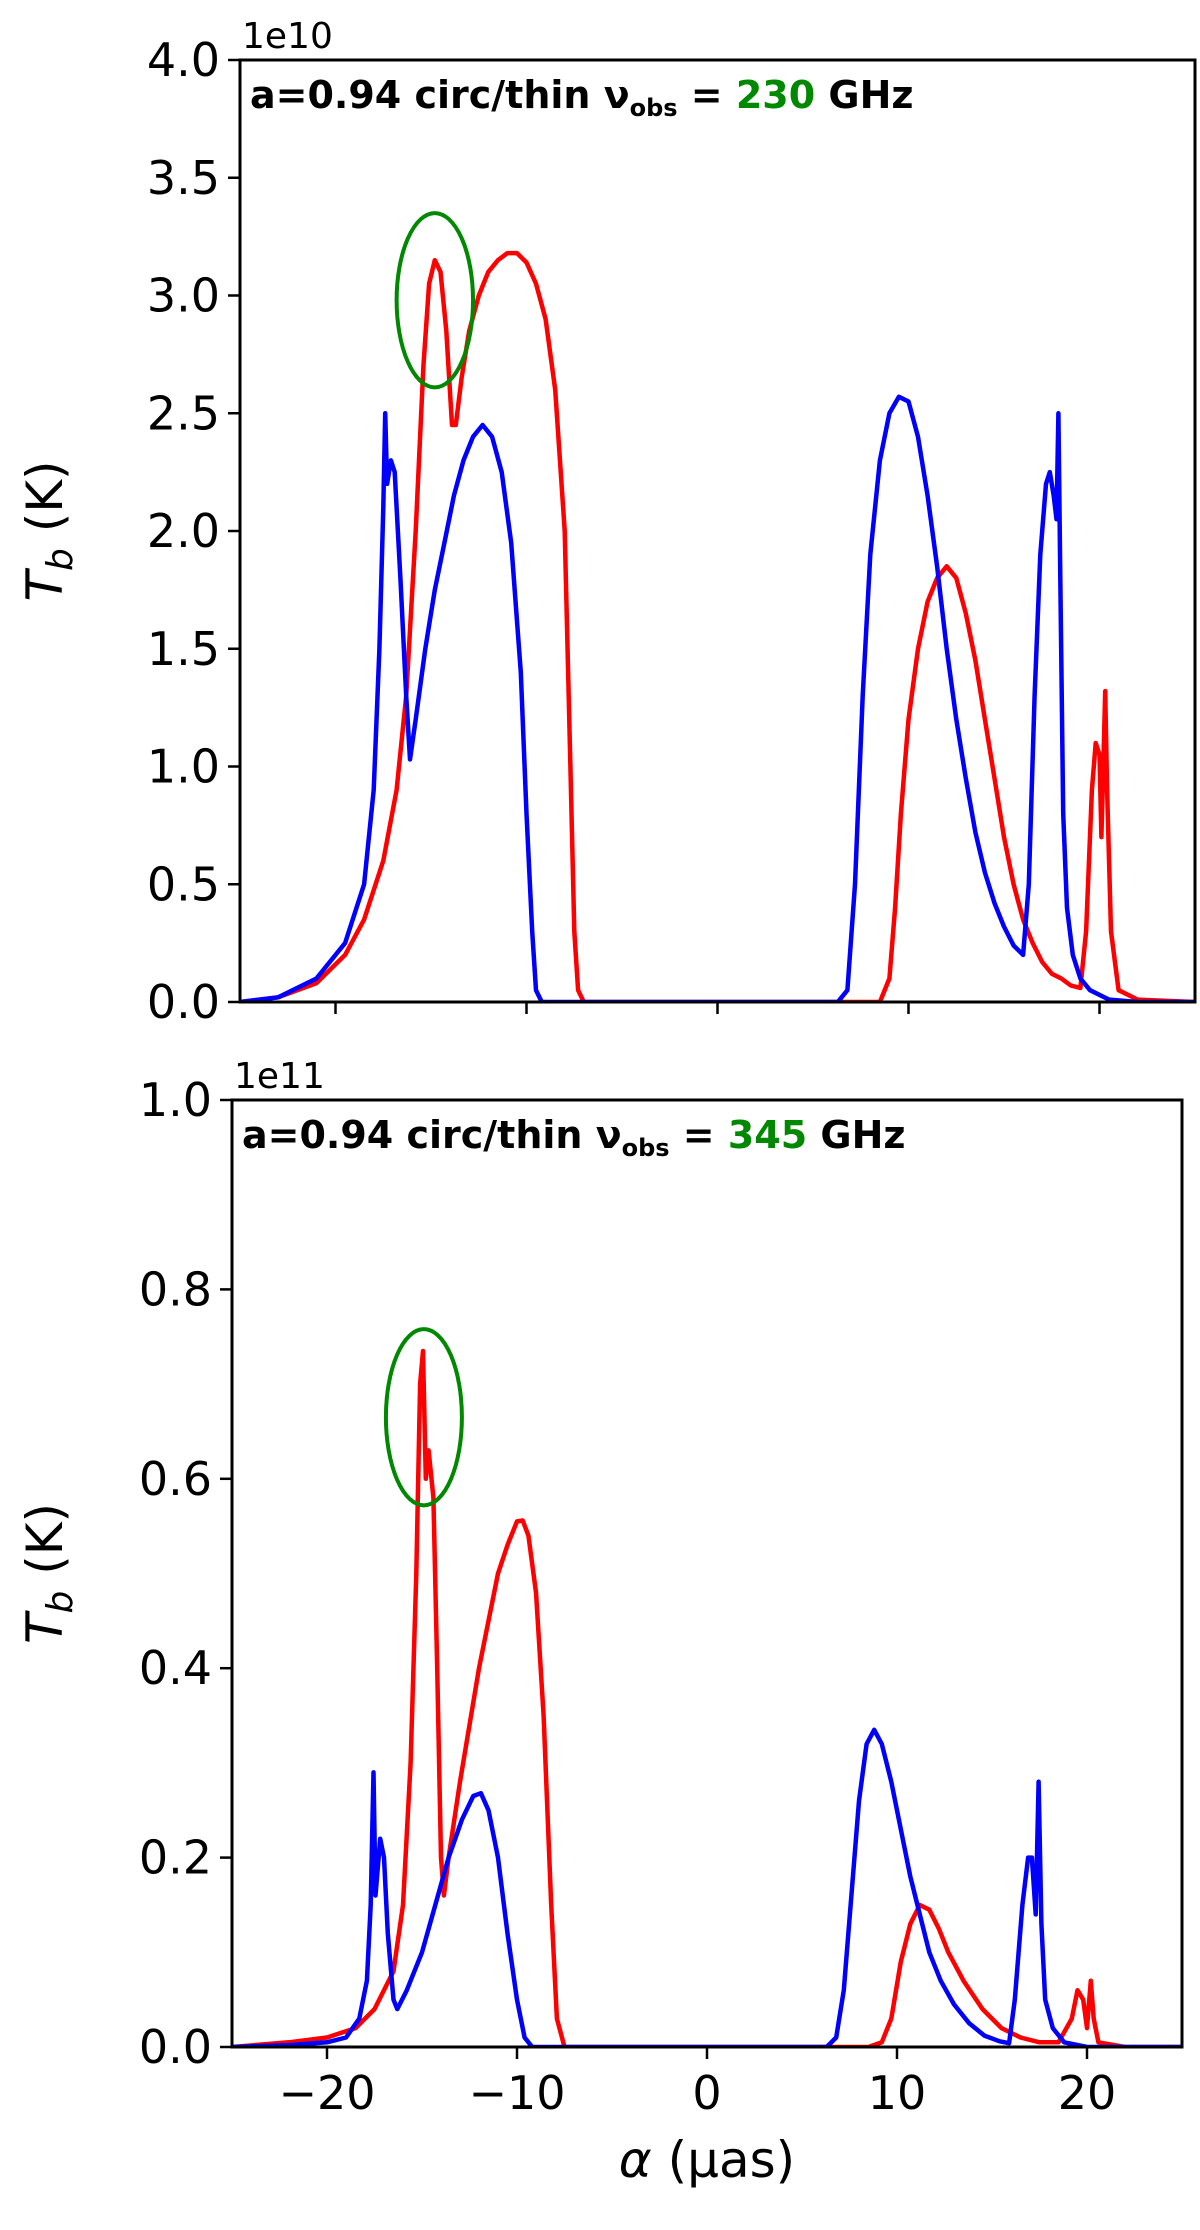 The width and height of the screenshot is (1200, 2230). What do you see at coordinates (183, 178) in the screenshot?
I see `top-ytick-label: 3.5` at bounding box center [183, 178].